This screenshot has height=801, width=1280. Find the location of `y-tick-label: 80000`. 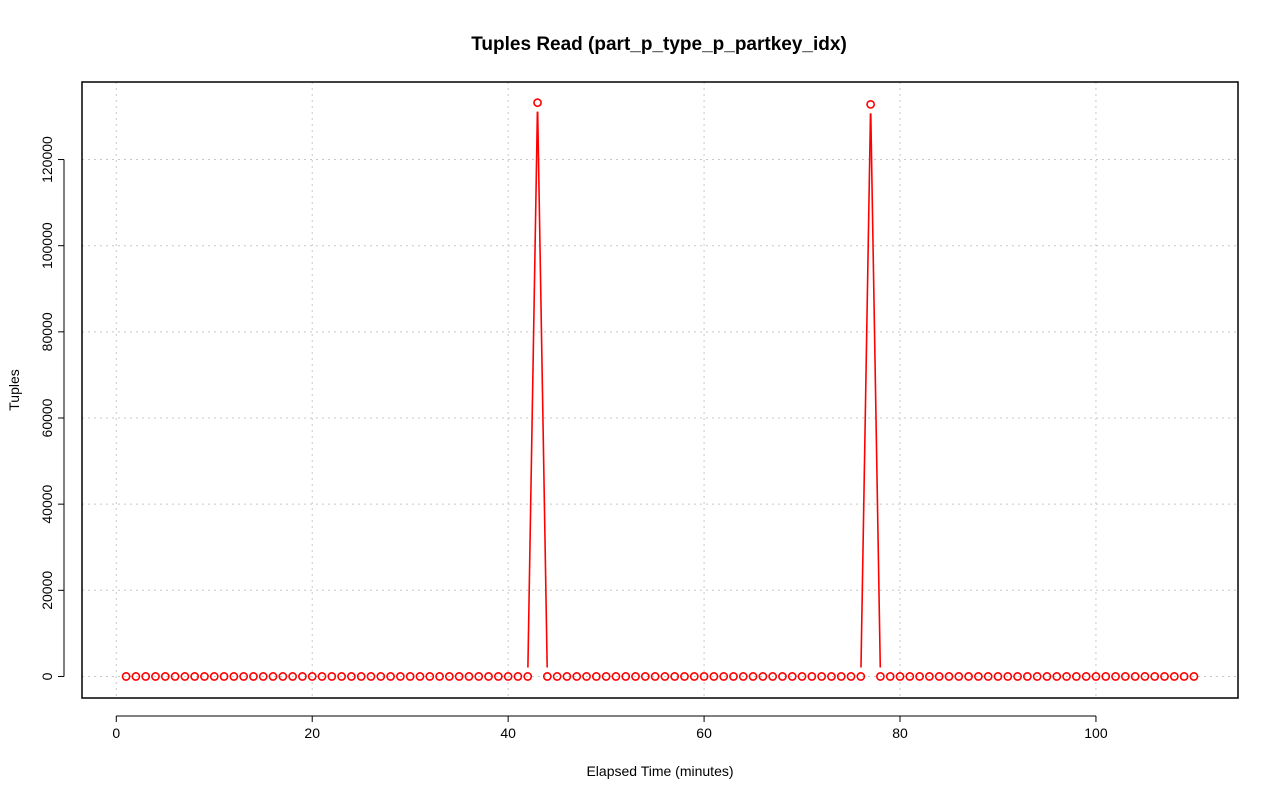

y-tick-label: 80000 is located at coordinates (47, 331).